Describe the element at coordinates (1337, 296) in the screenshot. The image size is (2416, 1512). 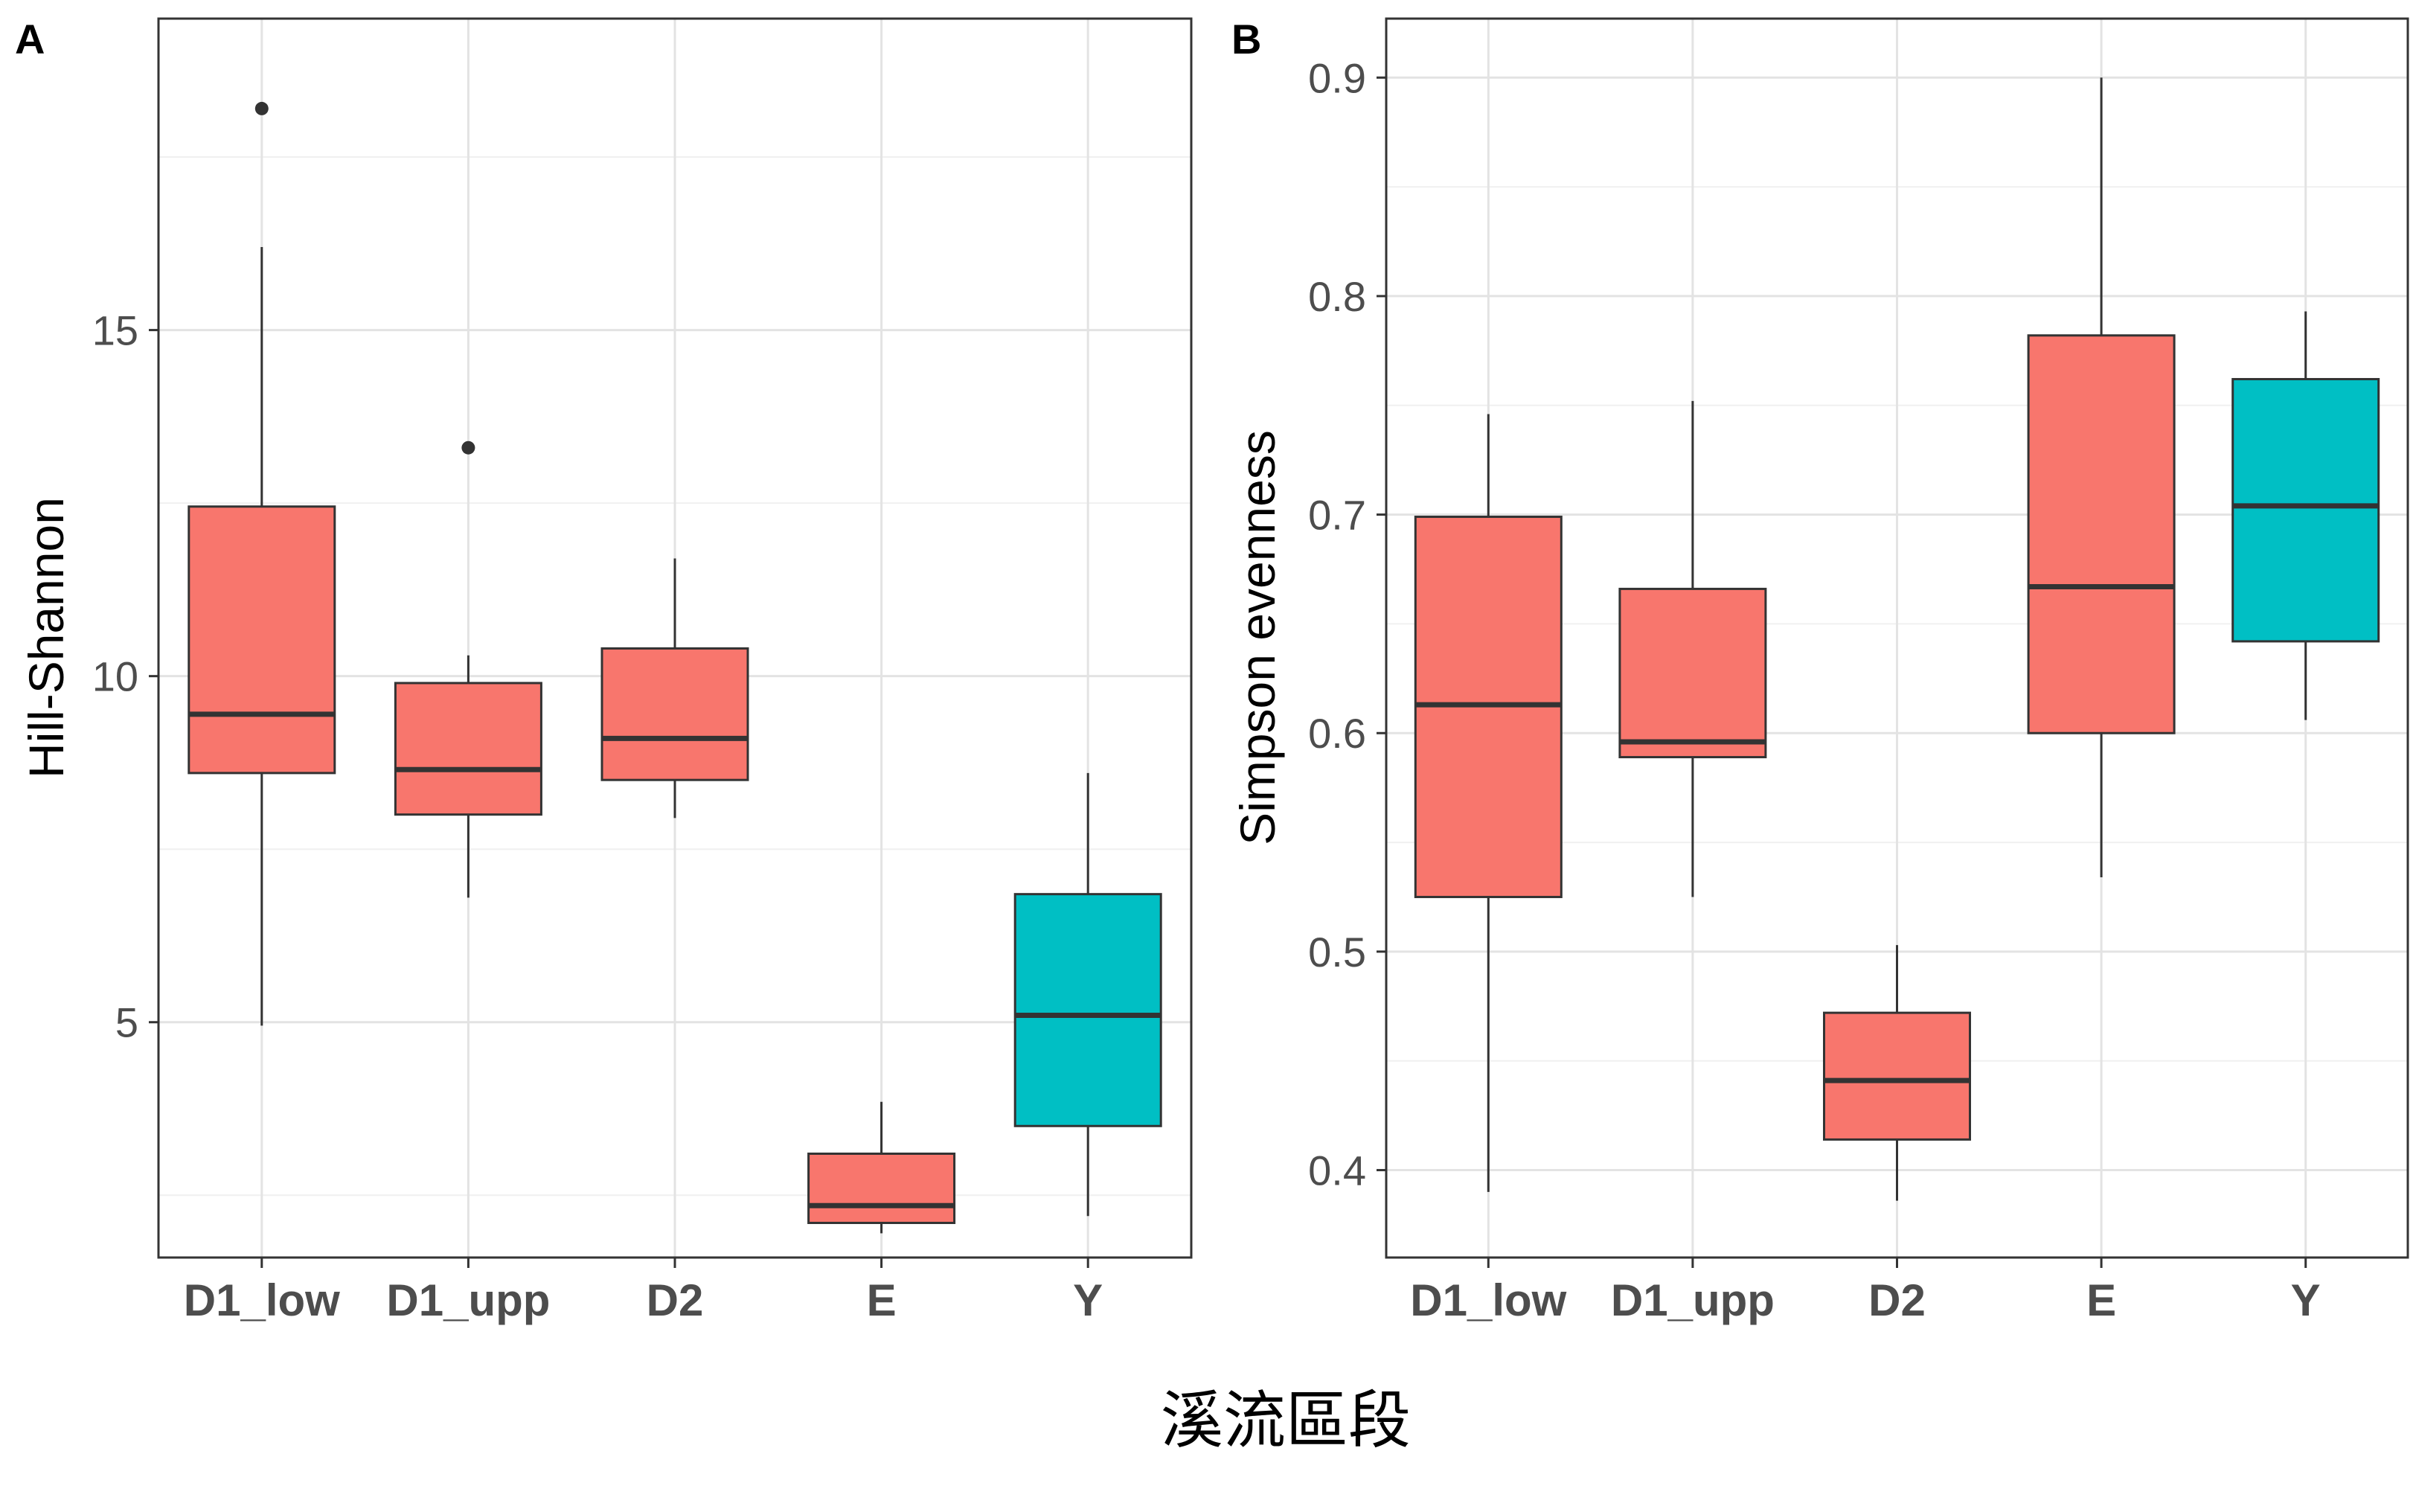
I see `y-tick-label: 0.8` at that location.